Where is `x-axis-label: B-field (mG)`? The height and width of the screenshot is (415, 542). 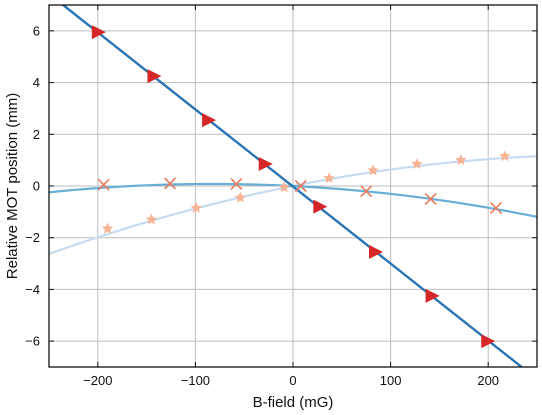 x-axis-label: B-field (mG) is located at coordinates (293, 402).